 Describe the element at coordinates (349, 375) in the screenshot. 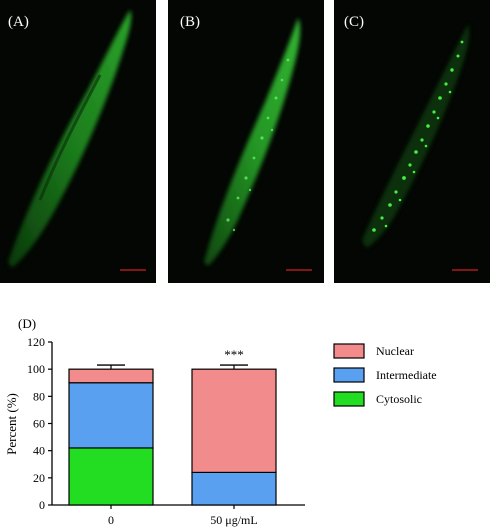

I see `legend-swatch-intermediate` at that location.